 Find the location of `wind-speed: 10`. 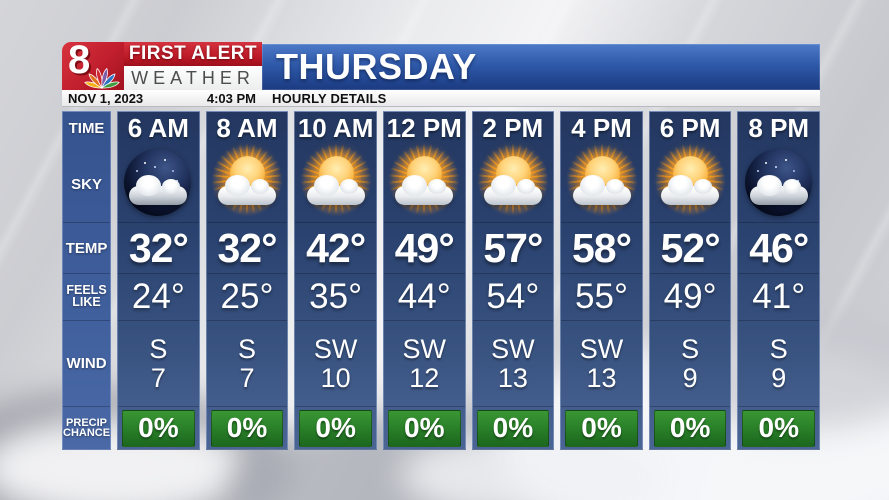

wind-speed: 10 is located at coordinates (335, 377).